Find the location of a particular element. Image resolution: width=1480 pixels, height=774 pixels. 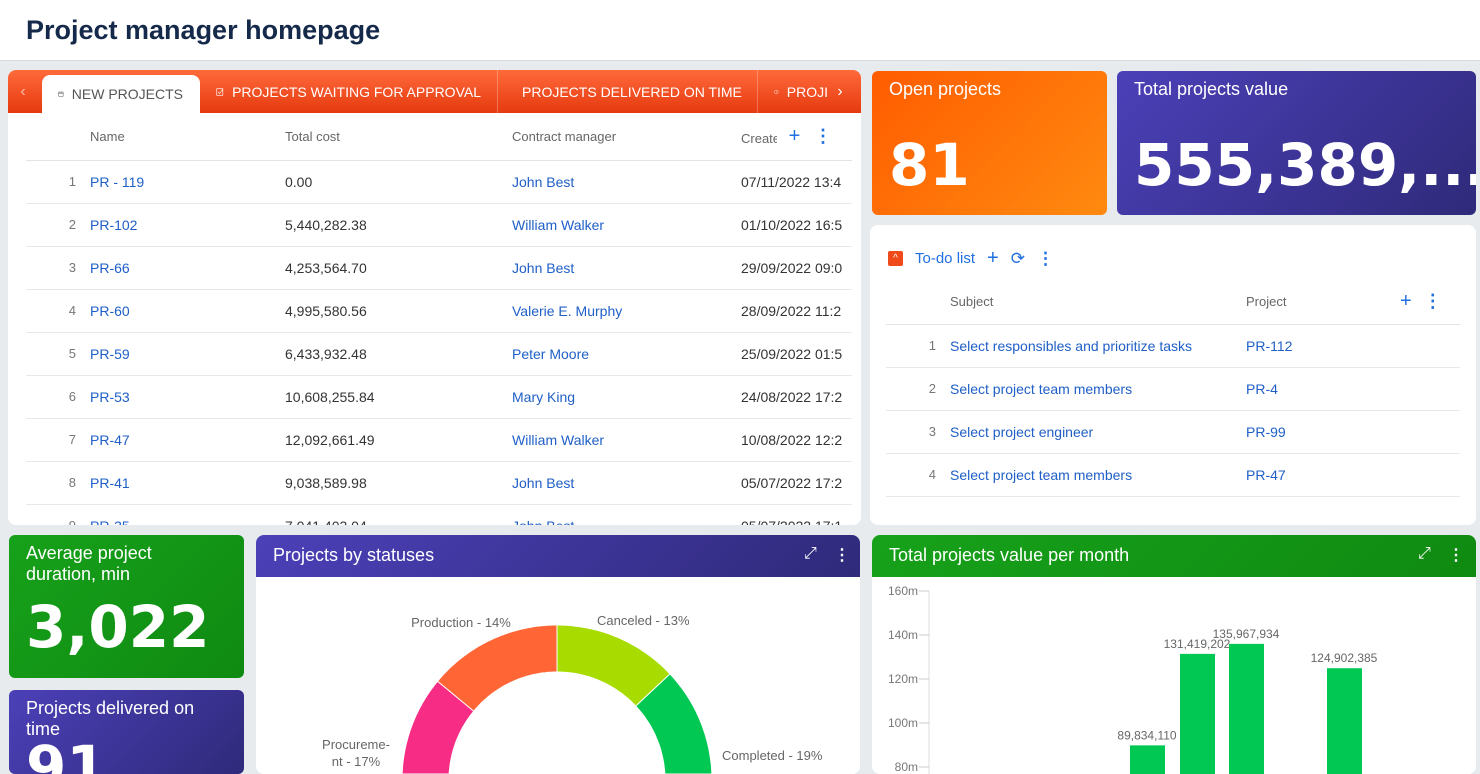

tabs-prev-button: ‹ is located at coordinates (23, 91).